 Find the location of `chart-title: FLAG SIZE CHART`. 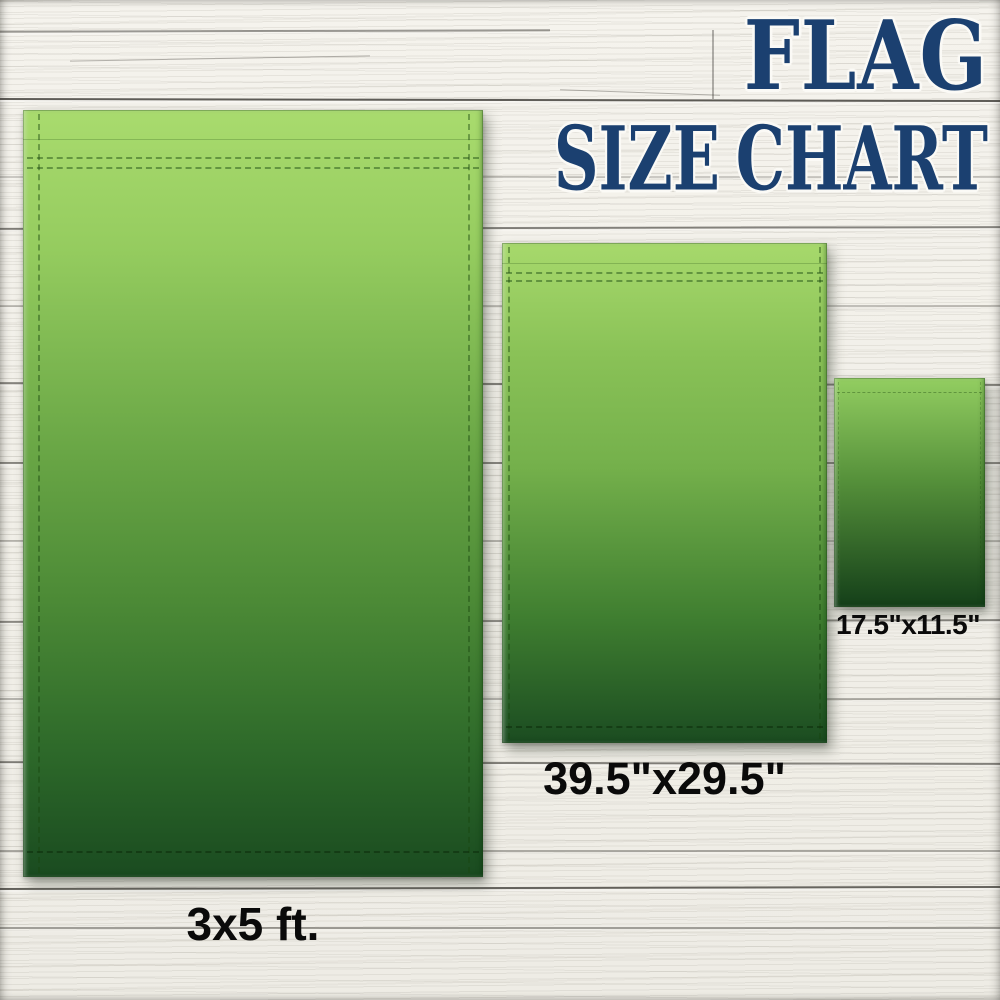

chart-title: FLAG SIZE CHART is located at coordinates (771, 105).